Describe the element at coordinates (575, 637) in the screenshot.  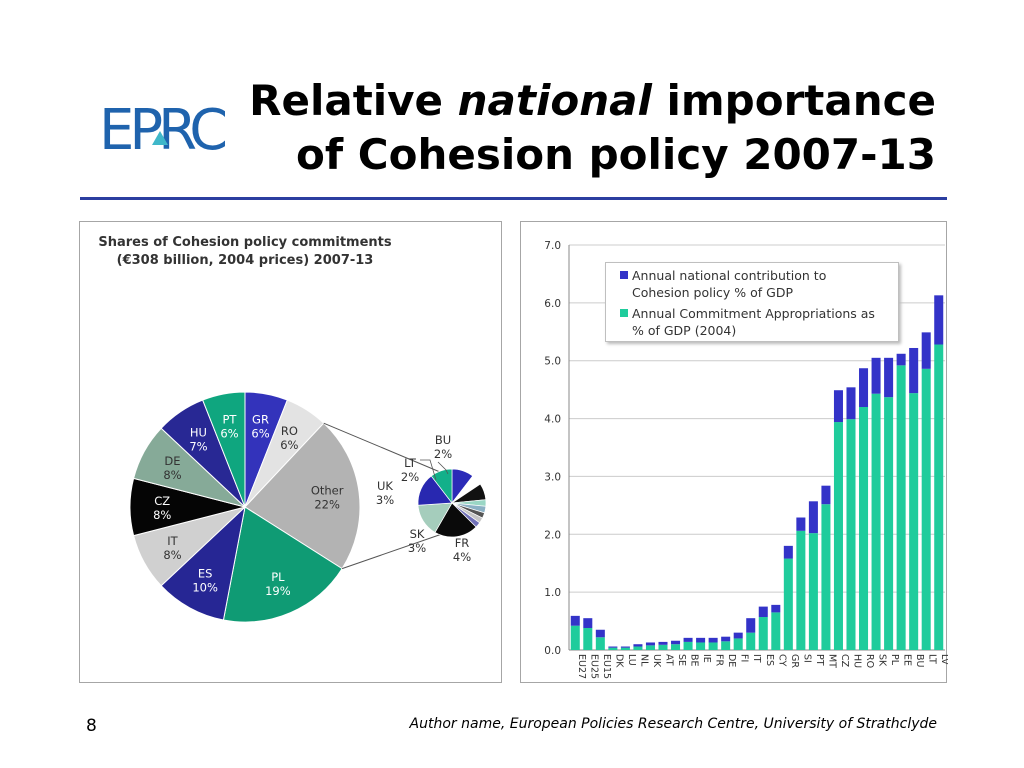
I see `bar-commitment-eu27` at that location.